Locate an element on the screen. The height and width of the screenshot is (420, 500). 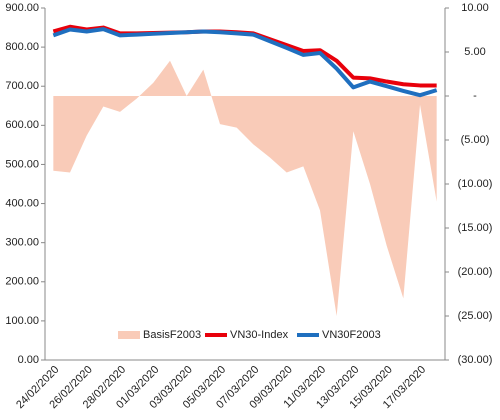
y-tick-label: 400.00 is located at coordinates (22, 203).